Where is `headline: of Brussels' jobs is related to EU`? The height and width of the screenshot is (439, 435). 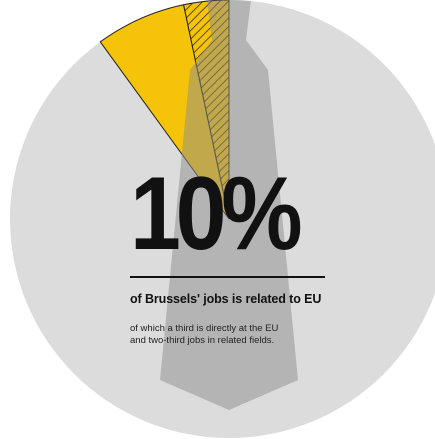
headline: of Brussels' jobs is related to EU is located at coordinates (226, 299).